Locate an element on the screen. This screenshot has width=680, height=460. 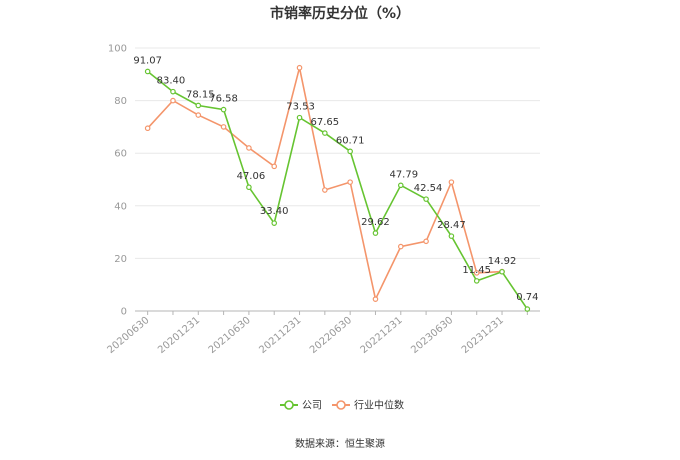
data-label: 28.47 is located at coordinates (451, 225).